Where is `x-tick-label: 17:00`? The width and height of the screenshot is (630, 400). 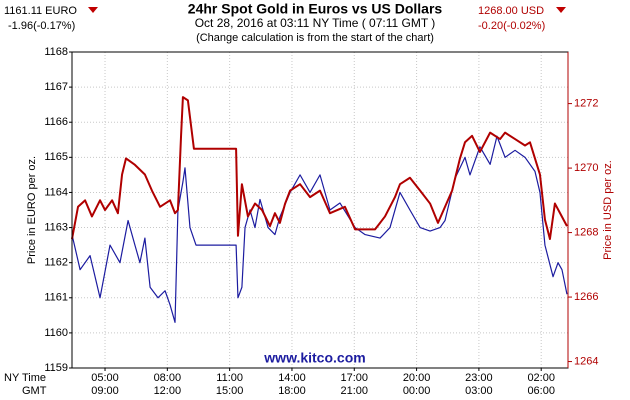 x-tick-label: 17:00 is located at coordinates (355, 378).